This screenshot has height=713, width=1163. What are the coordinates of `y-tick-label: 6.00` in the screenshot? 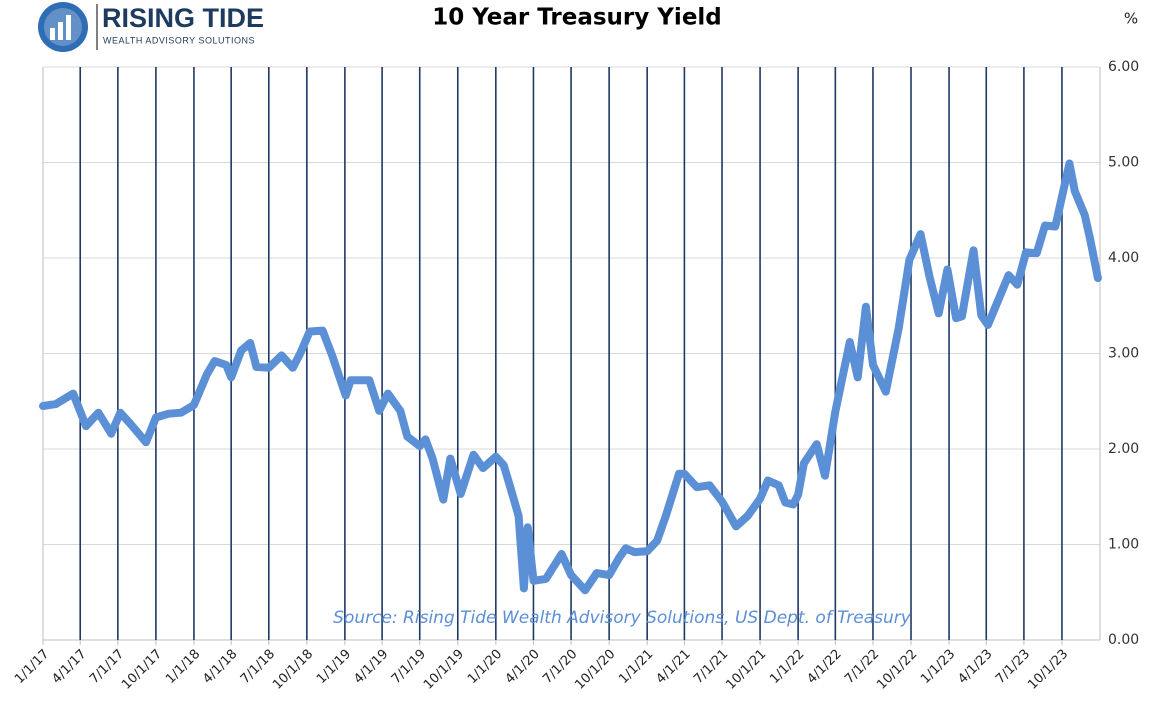 It's located at (1123, 67).